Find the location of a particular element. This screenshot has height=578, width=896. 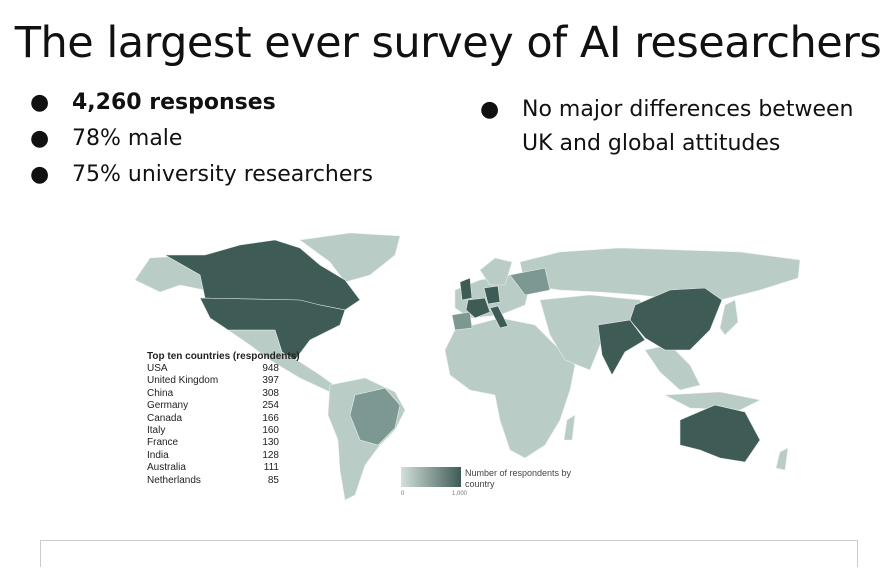

country-italy is located at coordinates (499, 317).